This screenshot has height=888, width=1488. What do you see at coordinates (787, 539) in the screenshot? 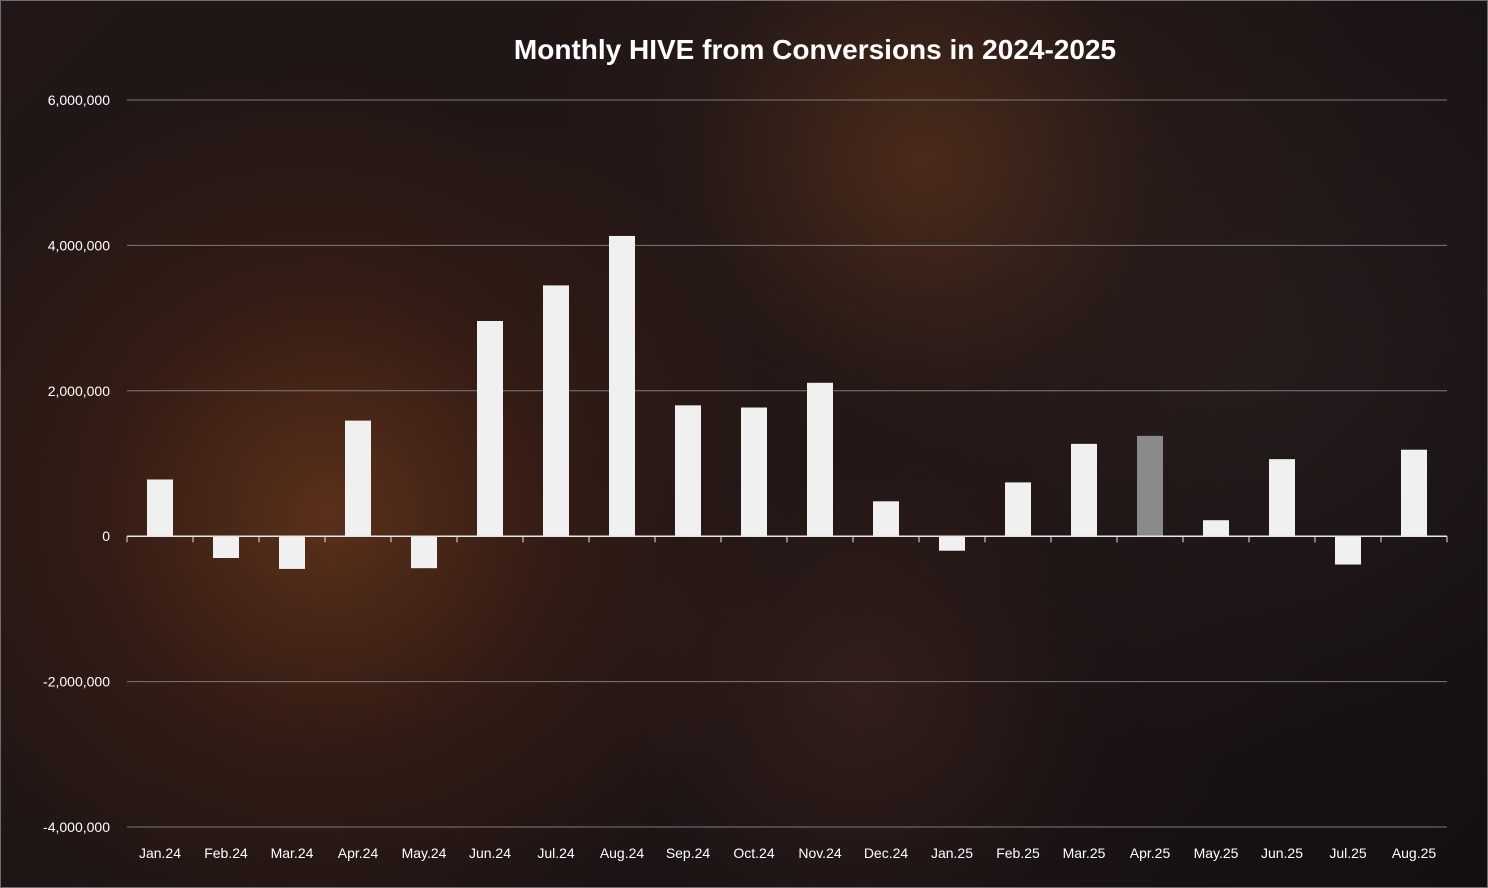
I see `zero-axis` at bounding box center [787, 539].